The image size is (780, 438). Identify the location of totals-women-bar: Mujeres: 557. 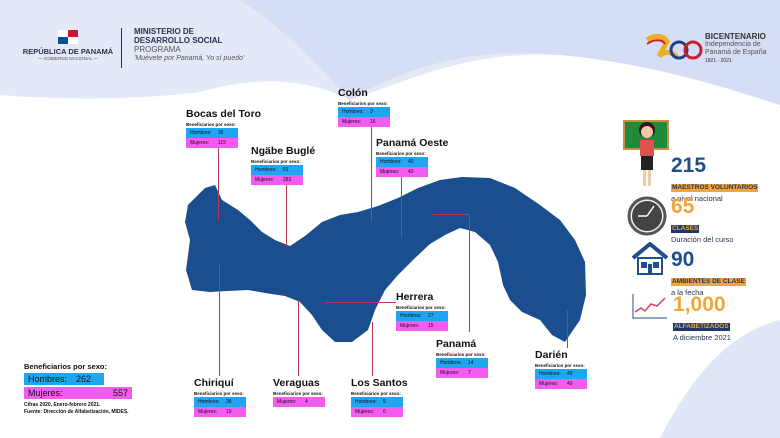
(78, 393).